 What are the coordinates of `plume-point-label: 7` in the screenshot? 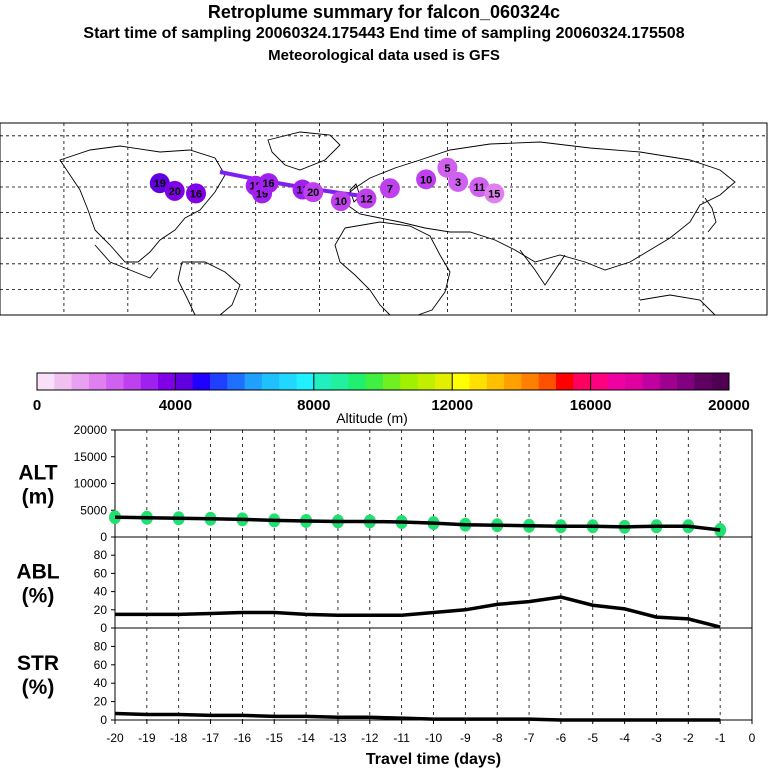 It's located at (390, 189).